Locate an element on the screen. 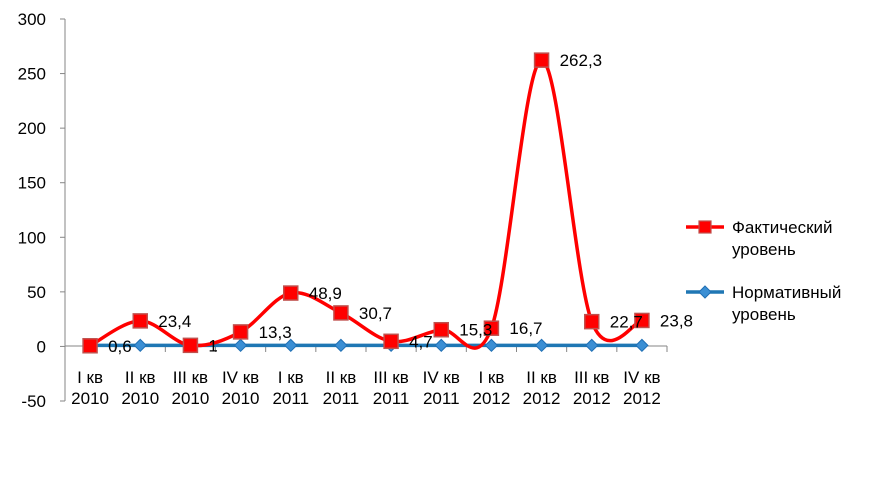 This screenshot has width=869, height=481. y-tick-label: 150 is located at coordinates (32, 183).